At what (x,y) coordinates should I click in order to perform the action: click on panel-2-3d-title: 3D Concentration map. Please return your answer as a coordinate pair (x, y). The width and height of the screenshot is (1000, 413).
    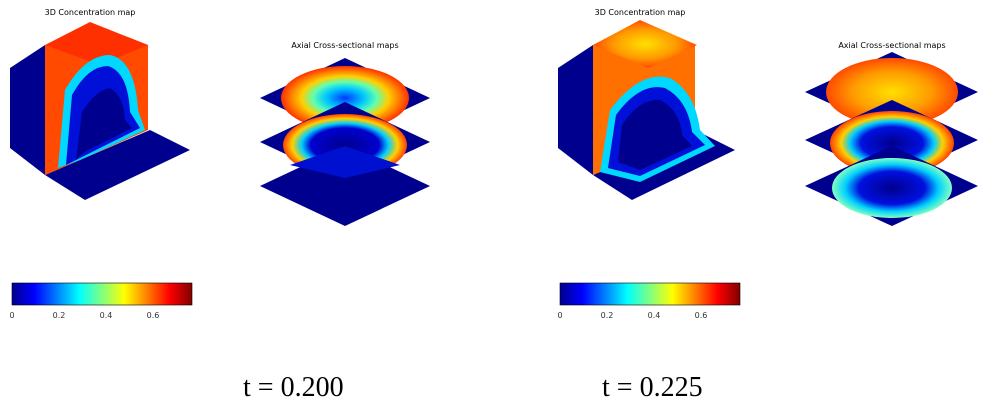
    Looking at the image, I should click on (640, 12).